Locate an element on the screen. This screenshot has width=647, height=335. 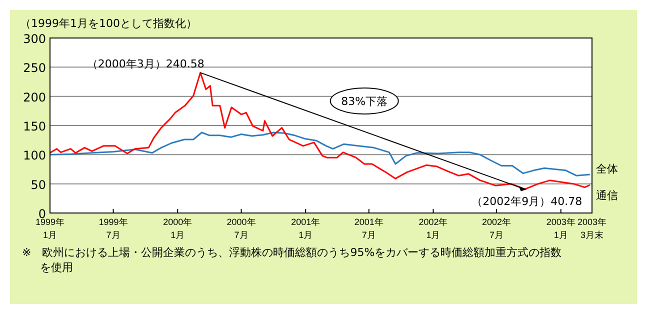
line-series is located at coordinates (320, 154).